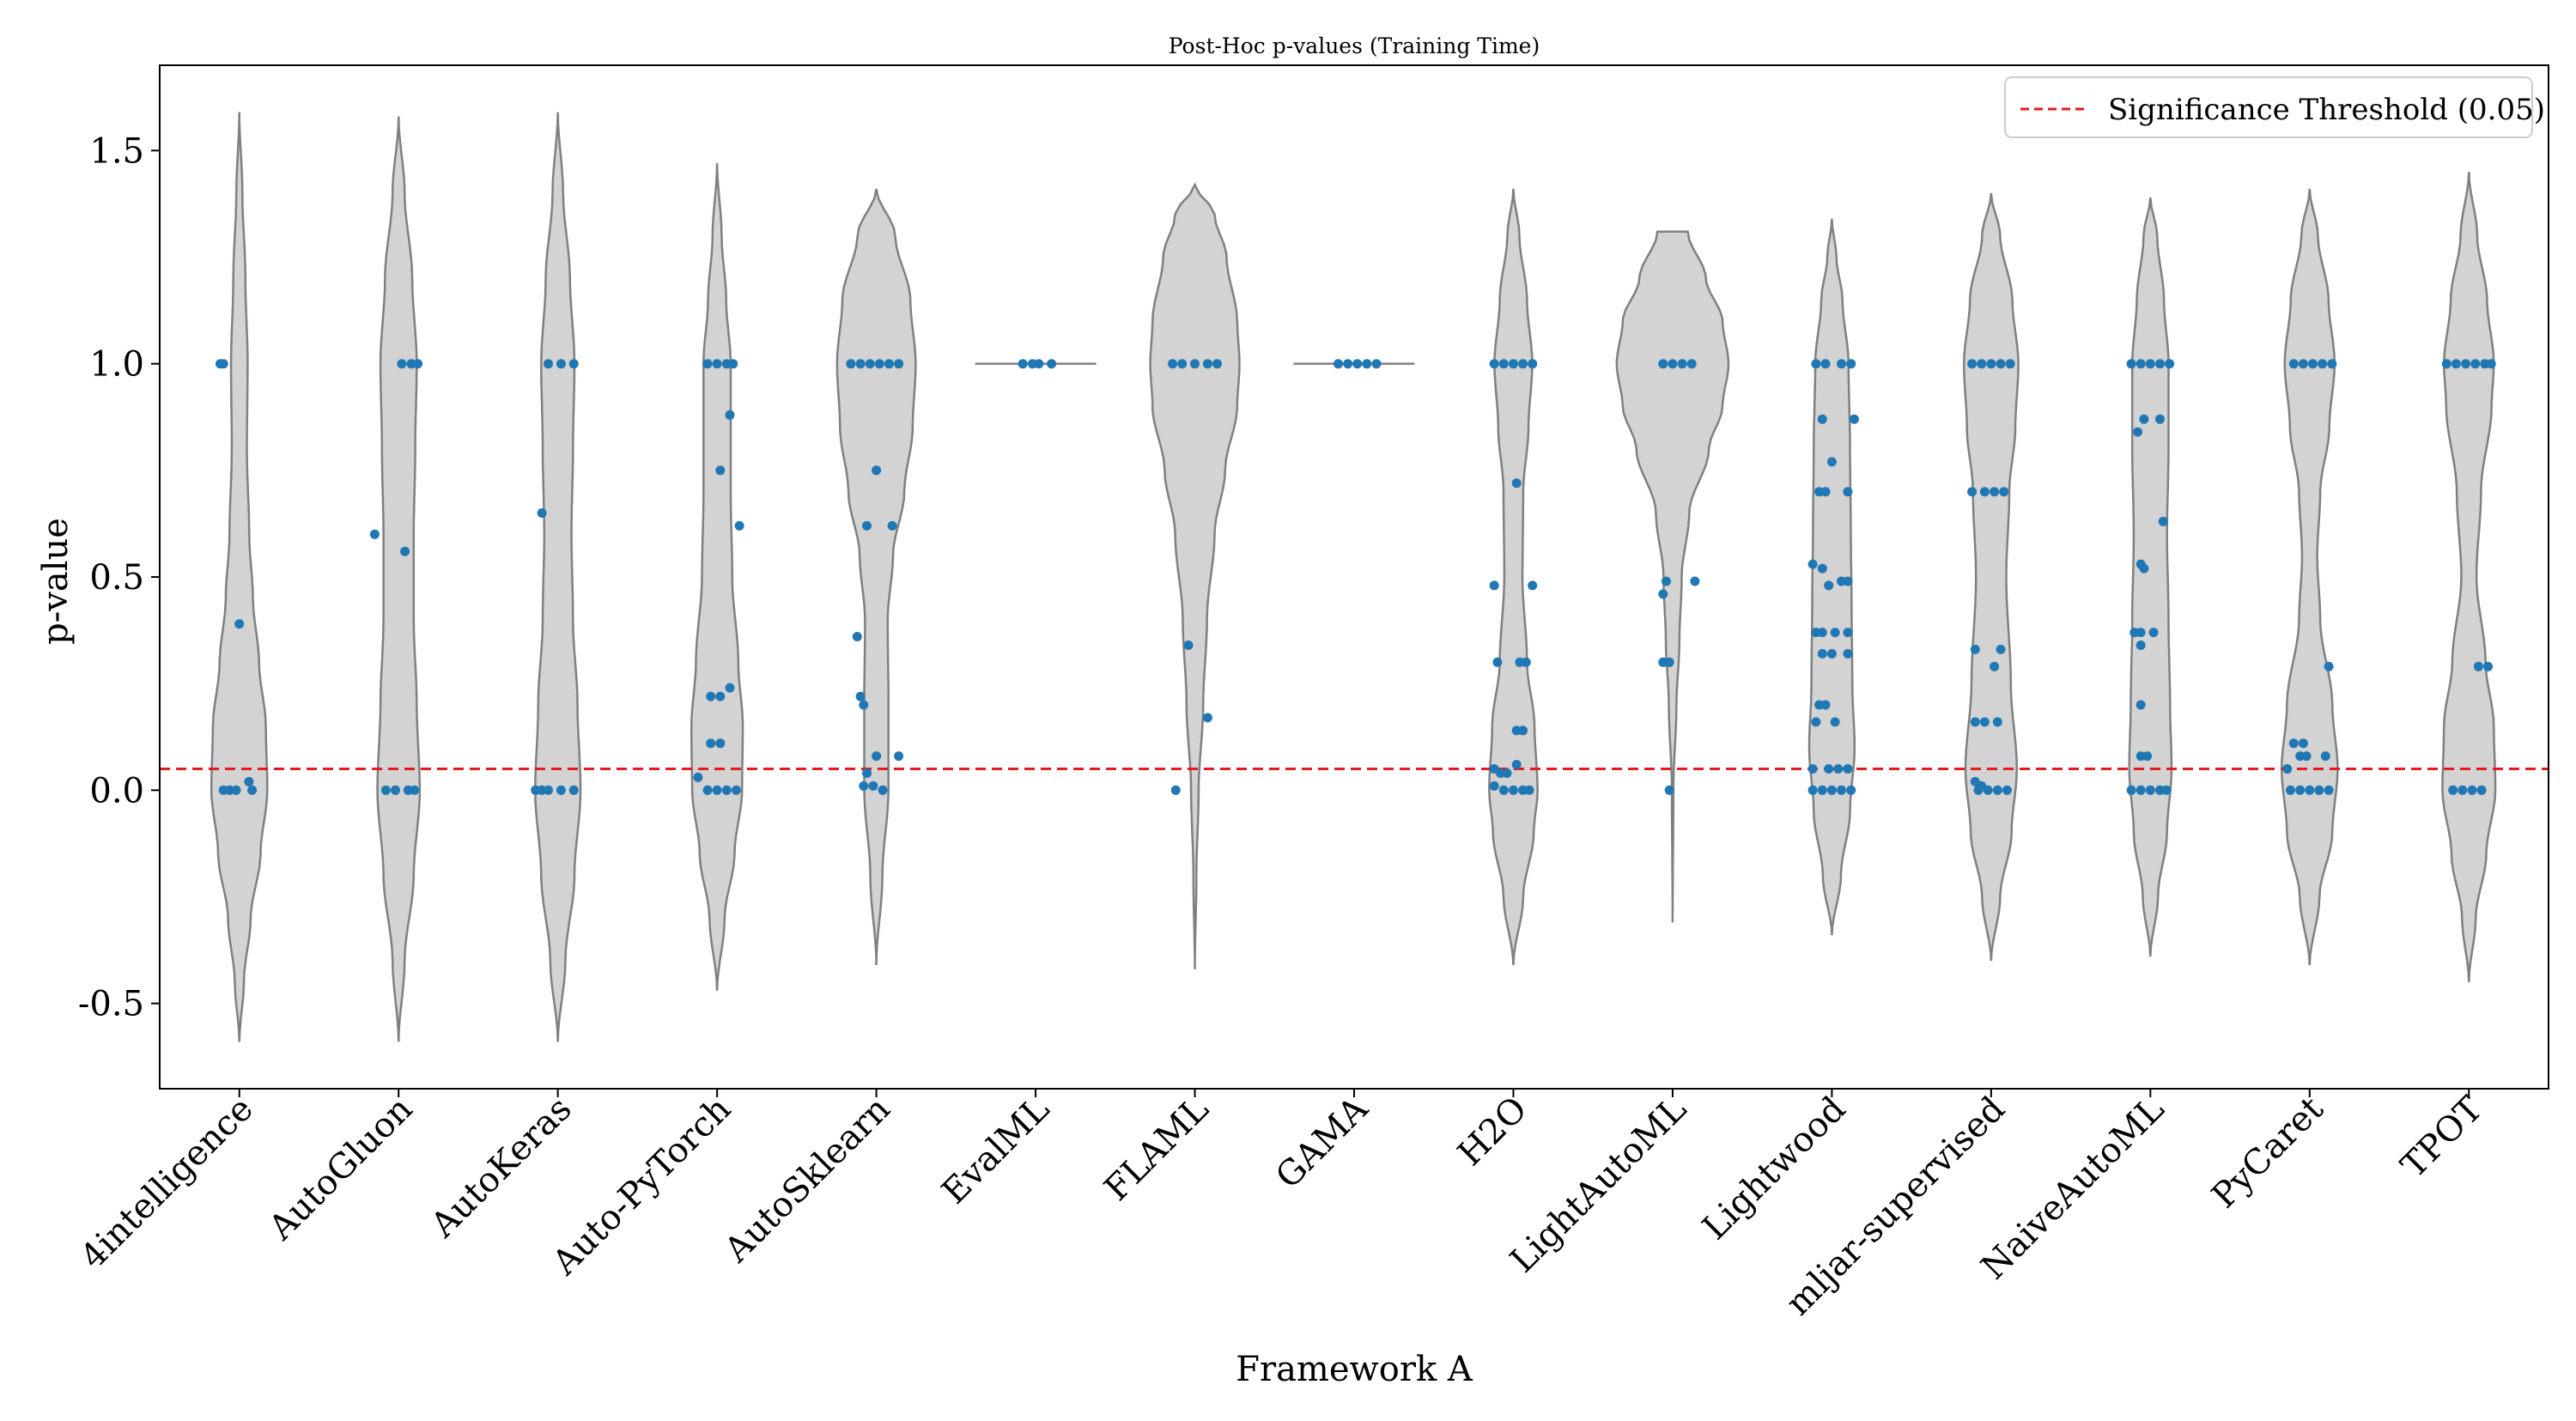  What do you see at coordinates (1774, 1169) in the screenshot?
I see `x-tick-label: Lightwood` at bounding box center [1774, 1169].